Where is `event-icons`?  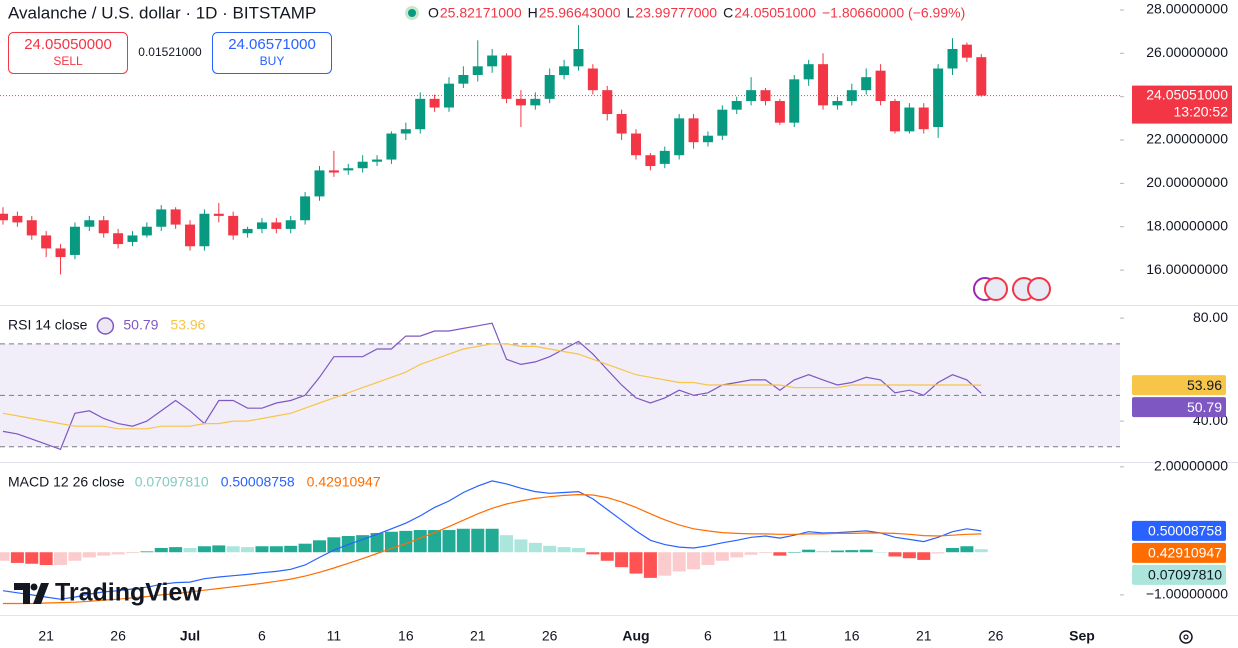
event-icons is located at coordinates (1012, 289).